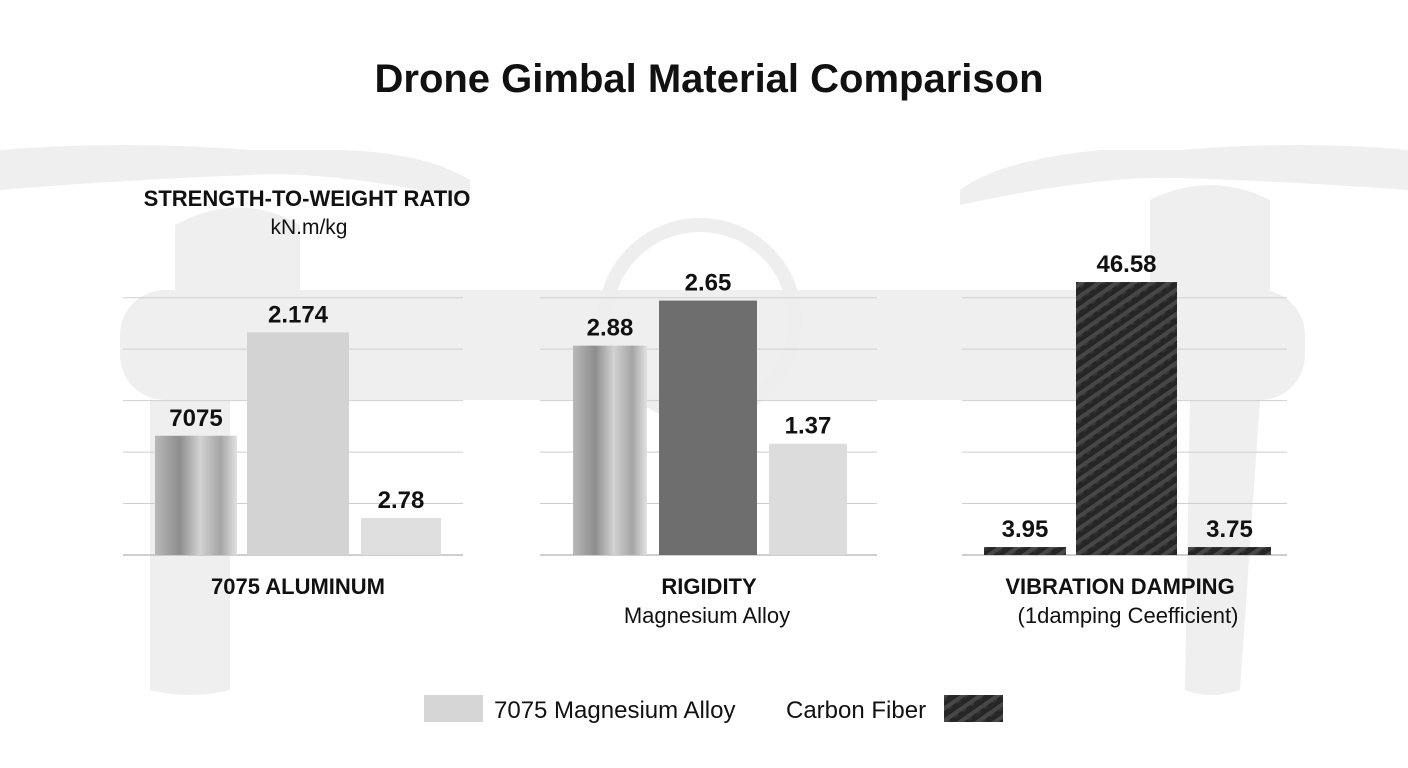  What do you see at coordinates (1229, 529) in the screenshot?
I see `data-label: 3.75` at bounding box center [1229, 529].